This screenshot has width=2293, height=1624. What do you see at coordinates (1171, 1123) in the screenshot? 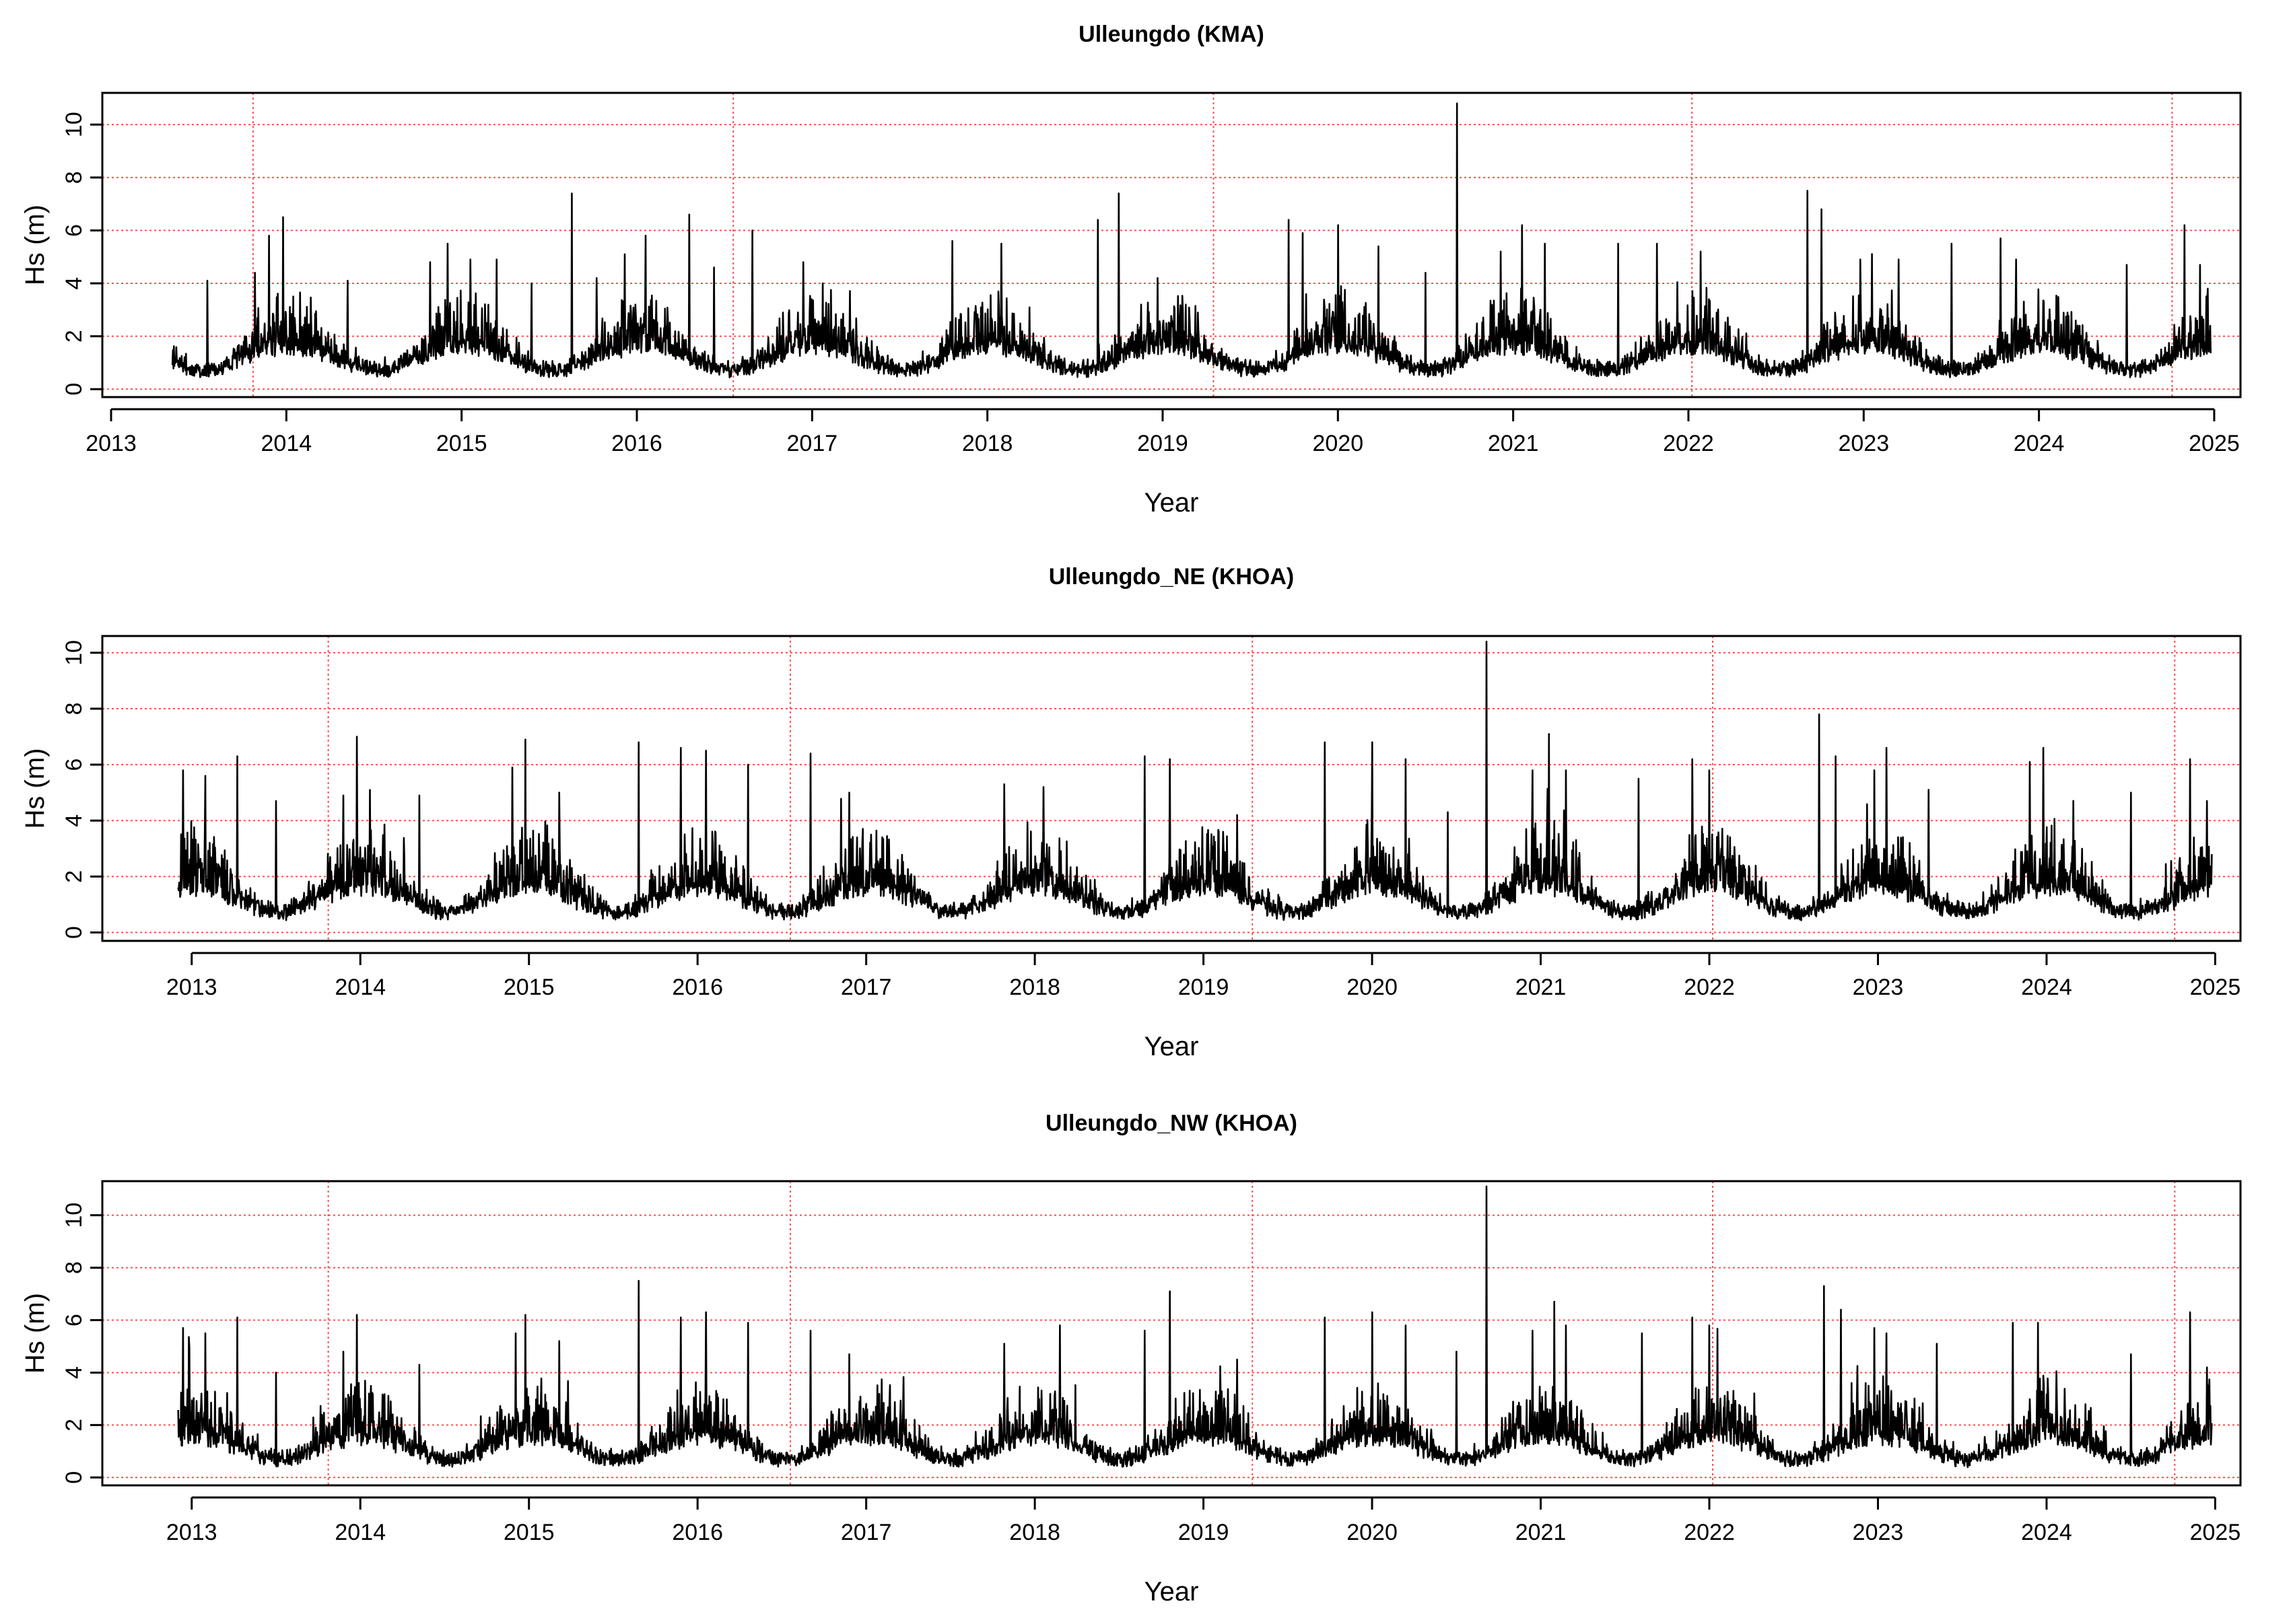
I see `panel-title: Ulleungdo_NW (KHOA)` at bounding box center [1171, 1123].